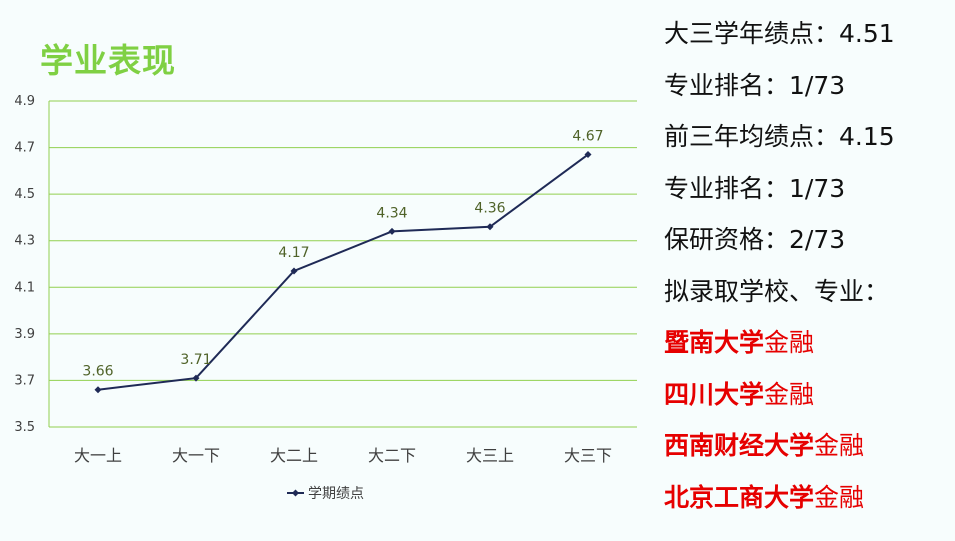  What do you see at coordinates (391, 213) in the screenshot?
I see `data-label: 4.34` at bounding box center [391, 213].